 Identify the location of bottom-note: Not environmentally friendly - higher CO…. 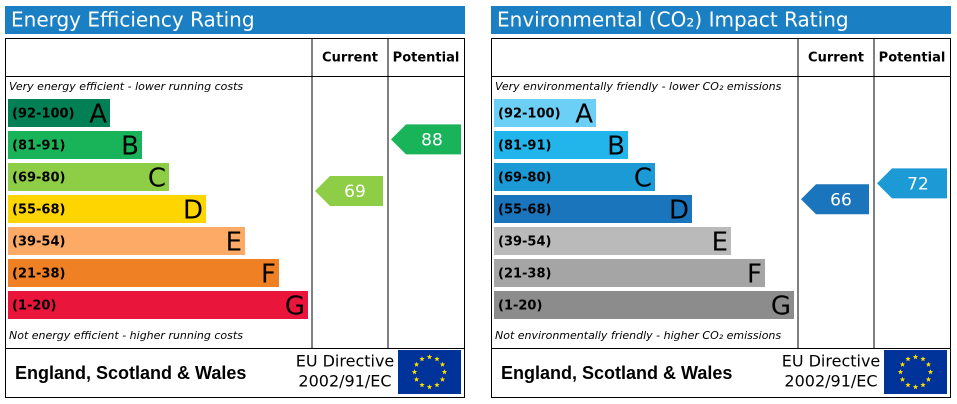
(638, 335).